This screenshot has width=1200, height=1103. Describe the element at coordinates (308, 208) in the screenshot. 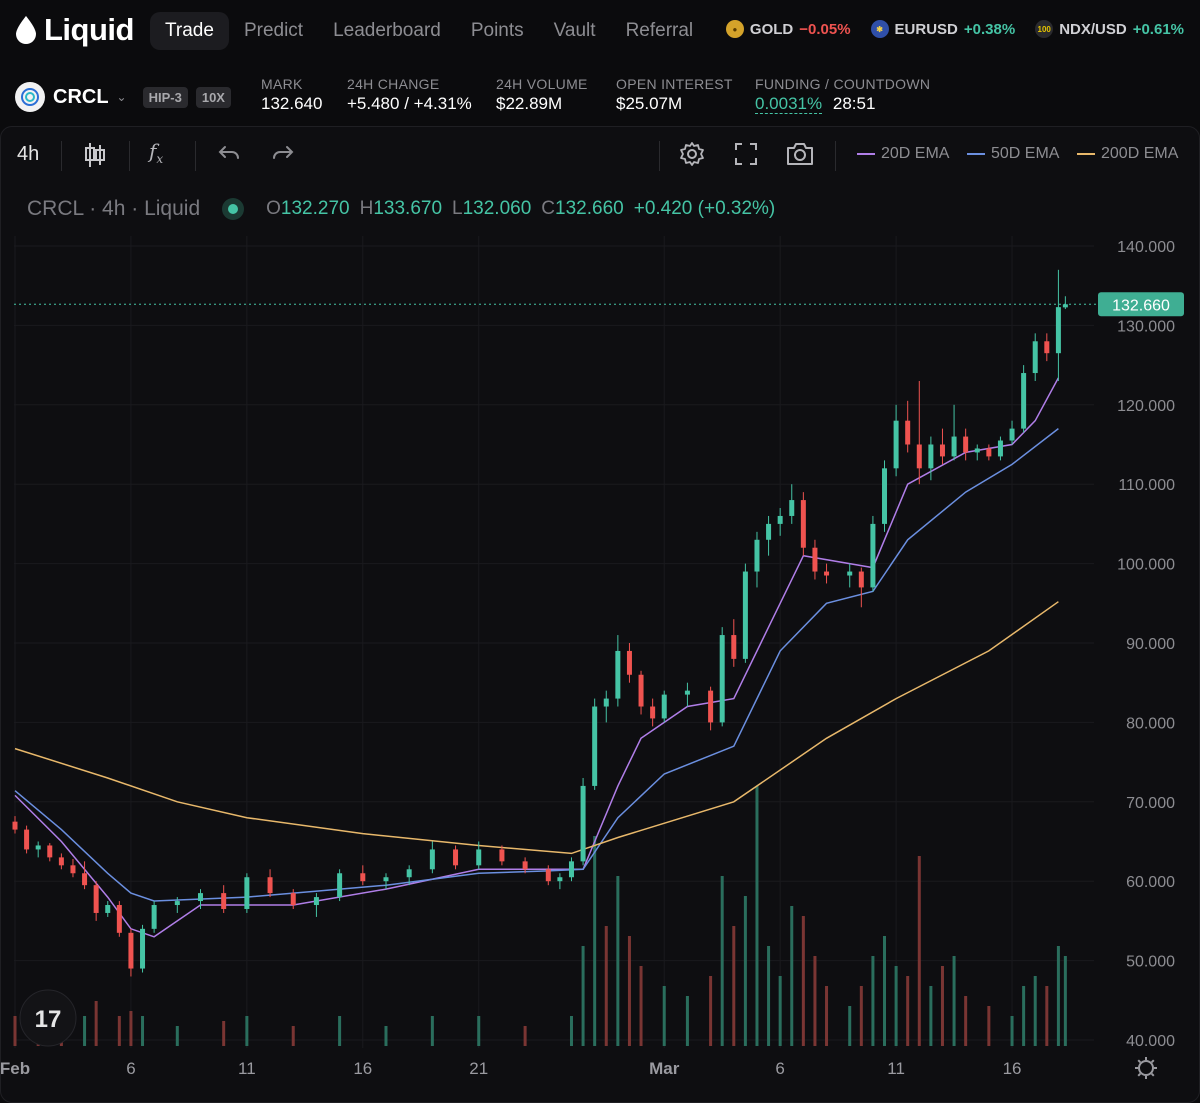

I see `ohlc-open: O132.270` at that location.